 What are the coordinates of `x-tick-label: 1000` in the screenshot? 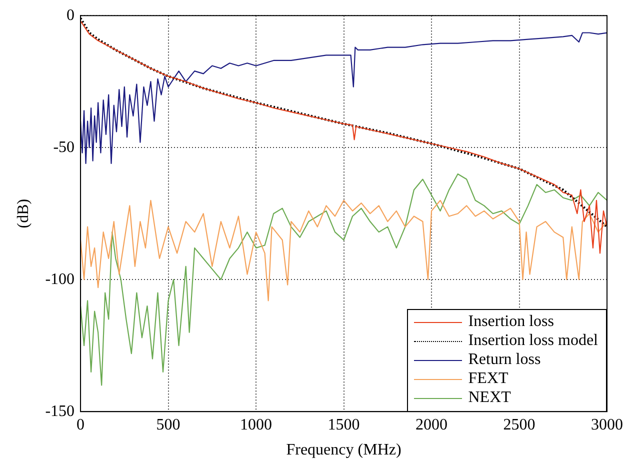 It's located at (256, 425).